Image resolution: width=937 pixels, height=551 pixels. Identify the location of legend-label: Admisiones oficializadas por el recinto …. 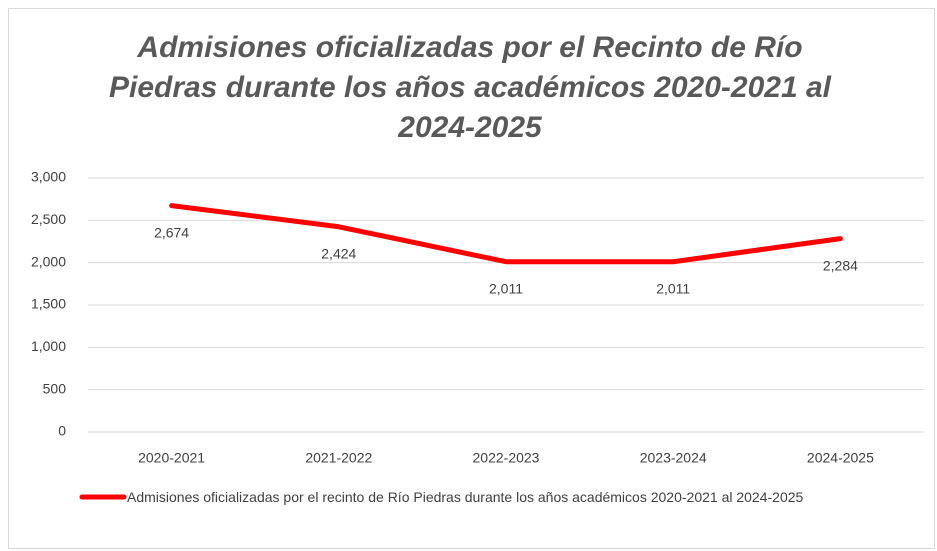
(465, 497).